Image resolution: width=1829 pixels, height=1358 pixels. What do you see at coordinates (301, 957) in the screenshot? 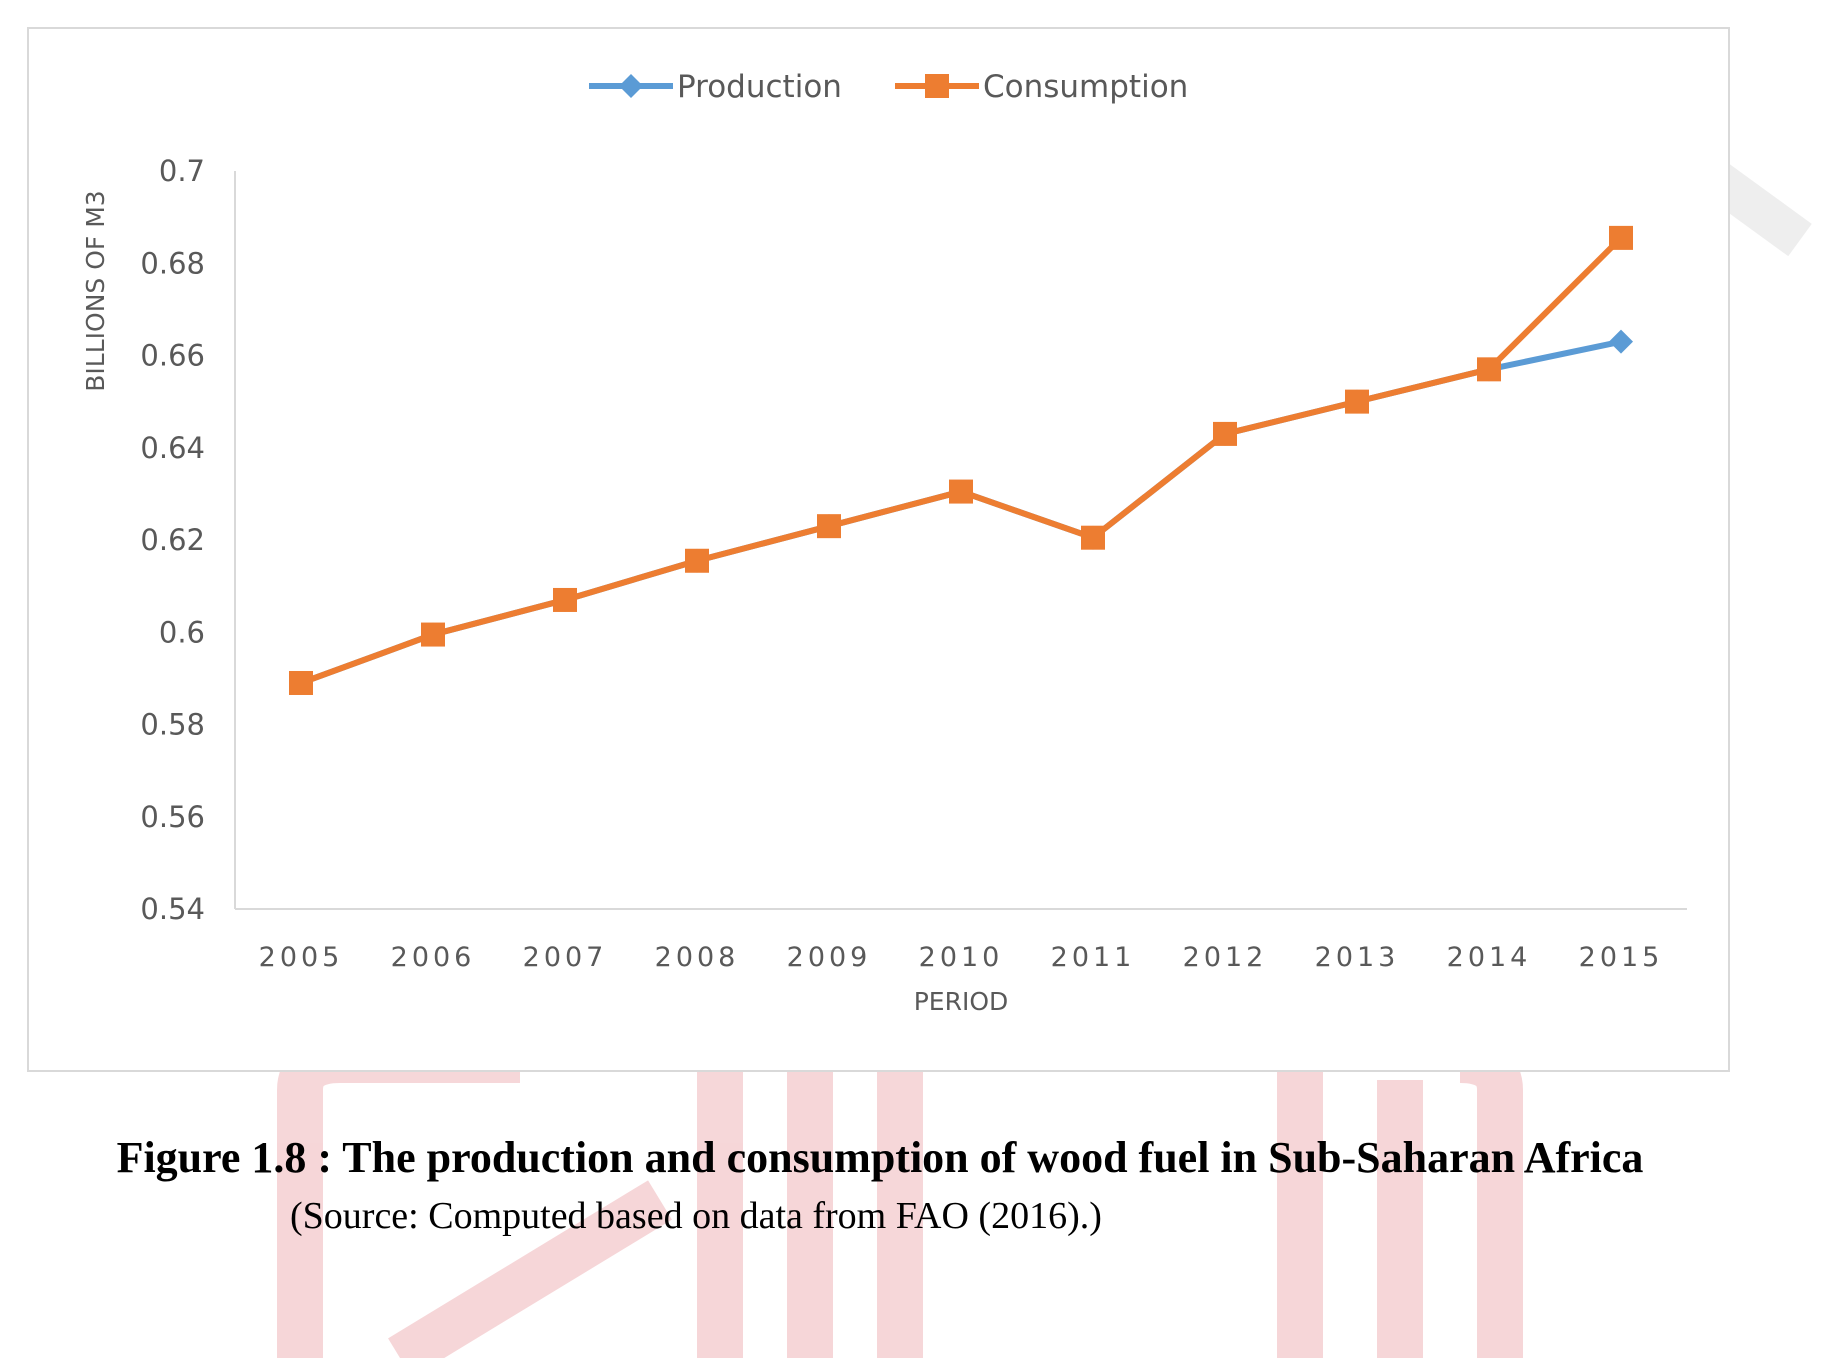
I see `x-tick-label: 2005` at bounding box center [301, 957].